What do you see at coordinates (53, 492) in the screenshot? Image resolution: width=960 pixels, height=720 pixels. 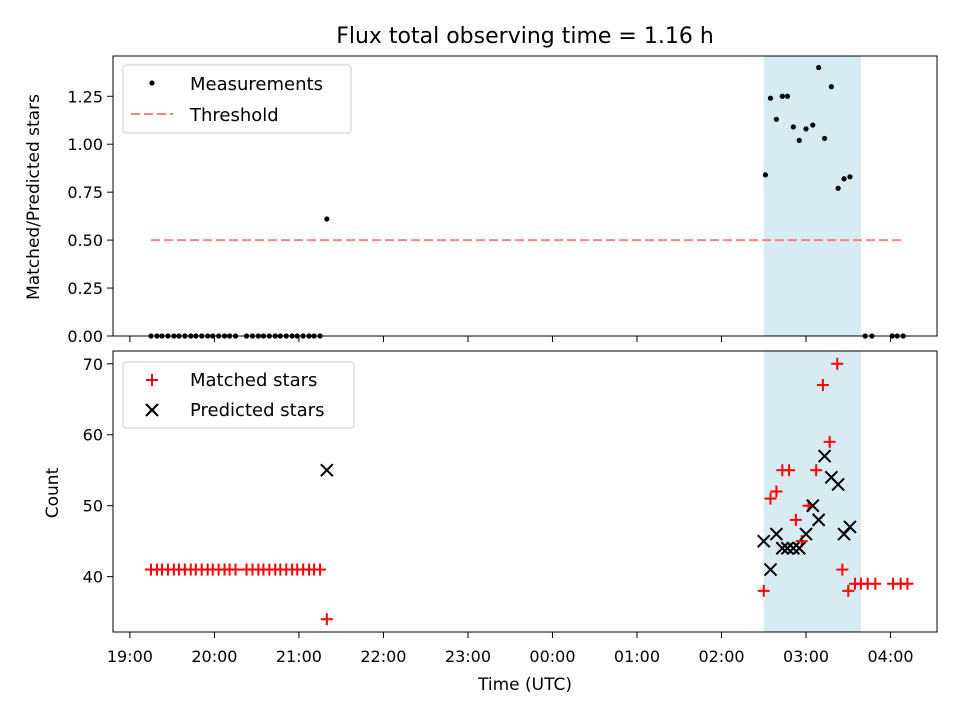 I see `count-y-axis-label: Count` at bounding box center [53, 492].